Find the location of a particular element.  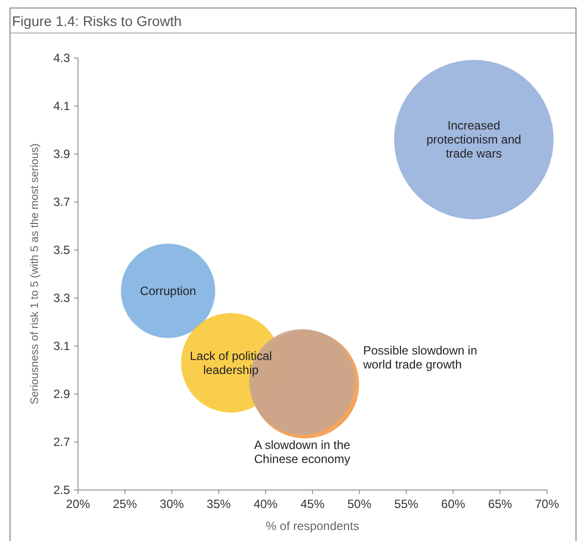

x-tick-label: 30% is located at coordinates (172, 504).